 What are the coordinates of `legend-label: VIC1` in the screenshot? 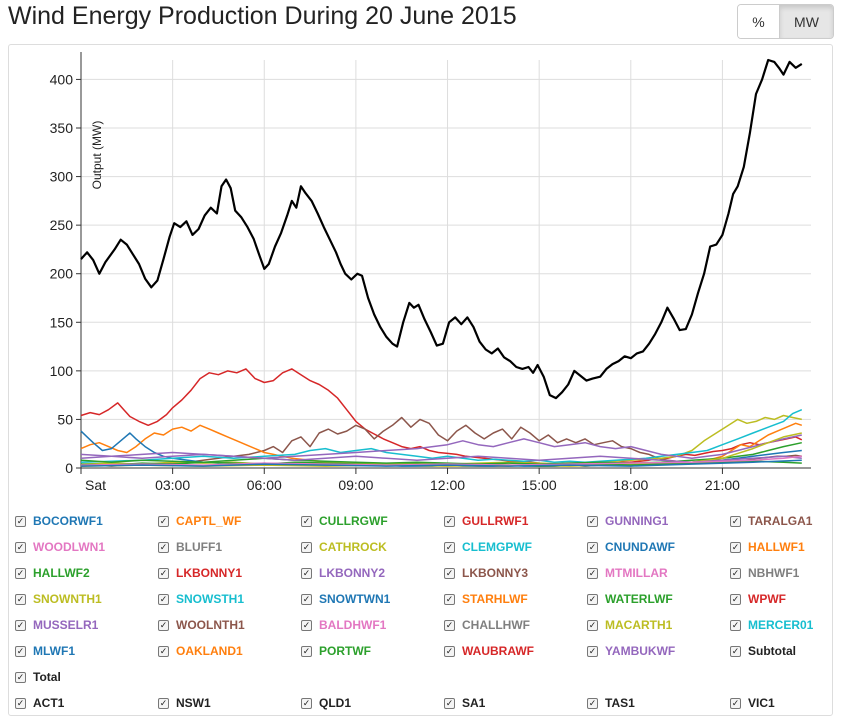 It's located at (761, 703).